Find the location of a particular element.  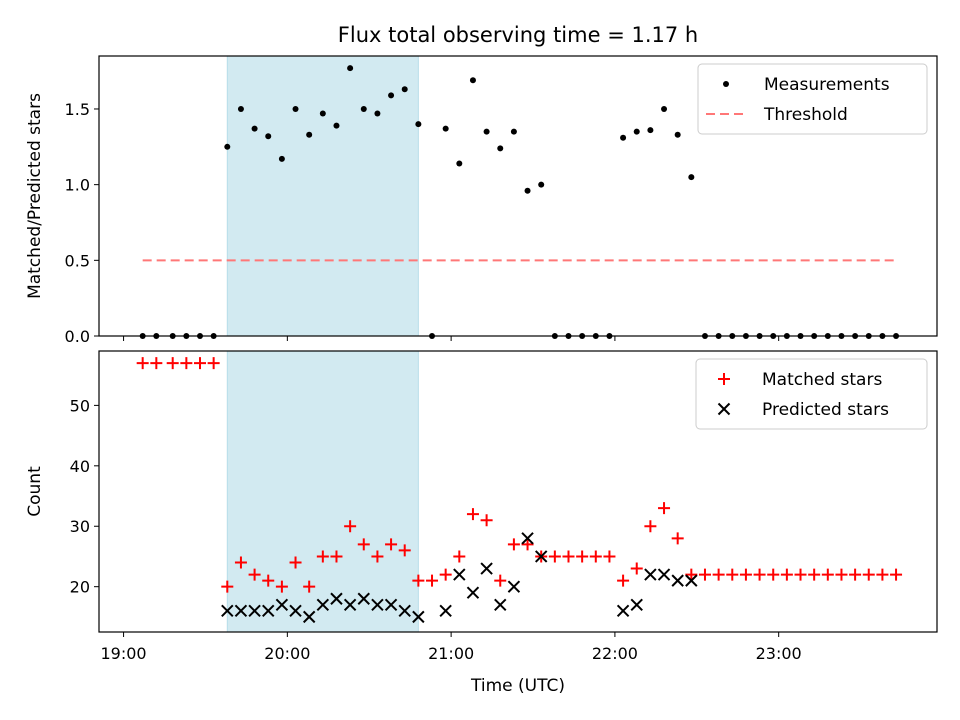

legend-marker-measurements is located at coordinates (726, 84).